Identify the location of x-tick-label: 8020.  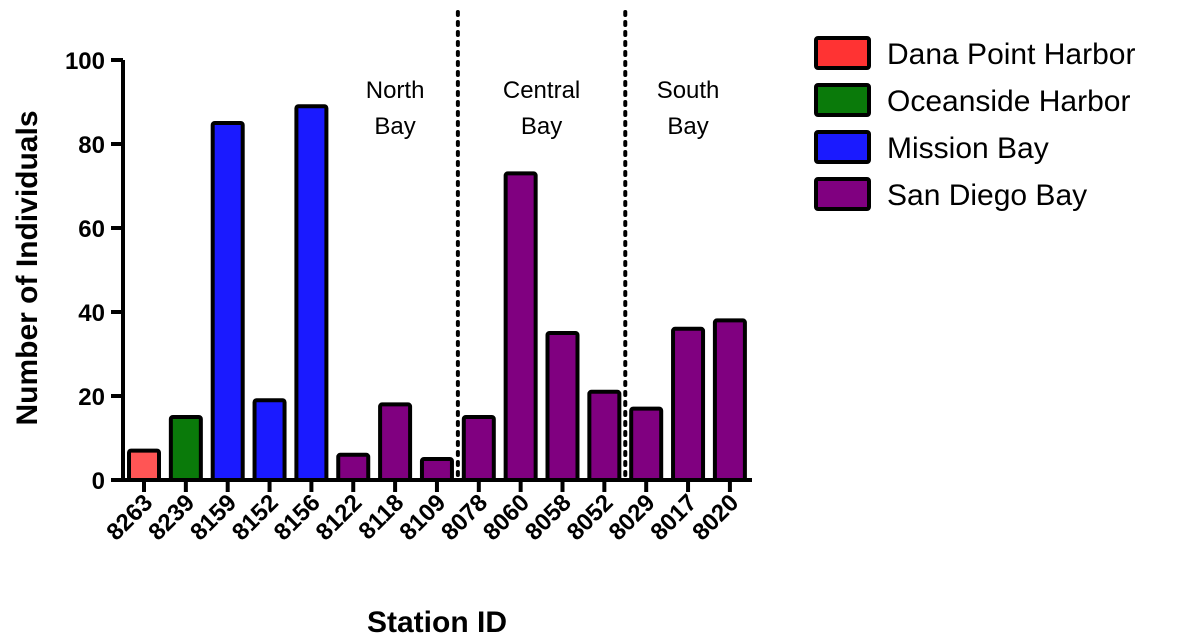
(715, 517).